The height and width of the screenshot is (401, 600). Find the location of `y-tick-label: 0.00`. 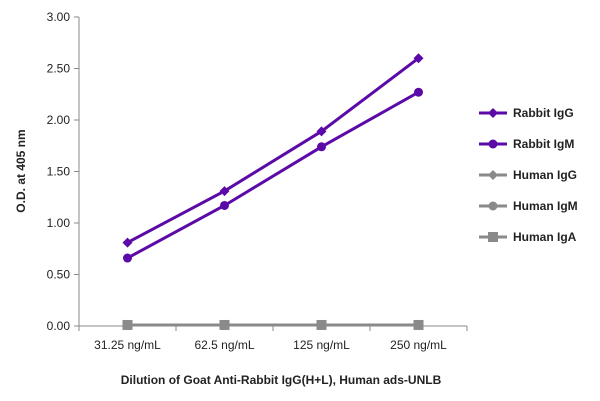

y-tick-label: 0.00 is located at coordinates (59, 326).